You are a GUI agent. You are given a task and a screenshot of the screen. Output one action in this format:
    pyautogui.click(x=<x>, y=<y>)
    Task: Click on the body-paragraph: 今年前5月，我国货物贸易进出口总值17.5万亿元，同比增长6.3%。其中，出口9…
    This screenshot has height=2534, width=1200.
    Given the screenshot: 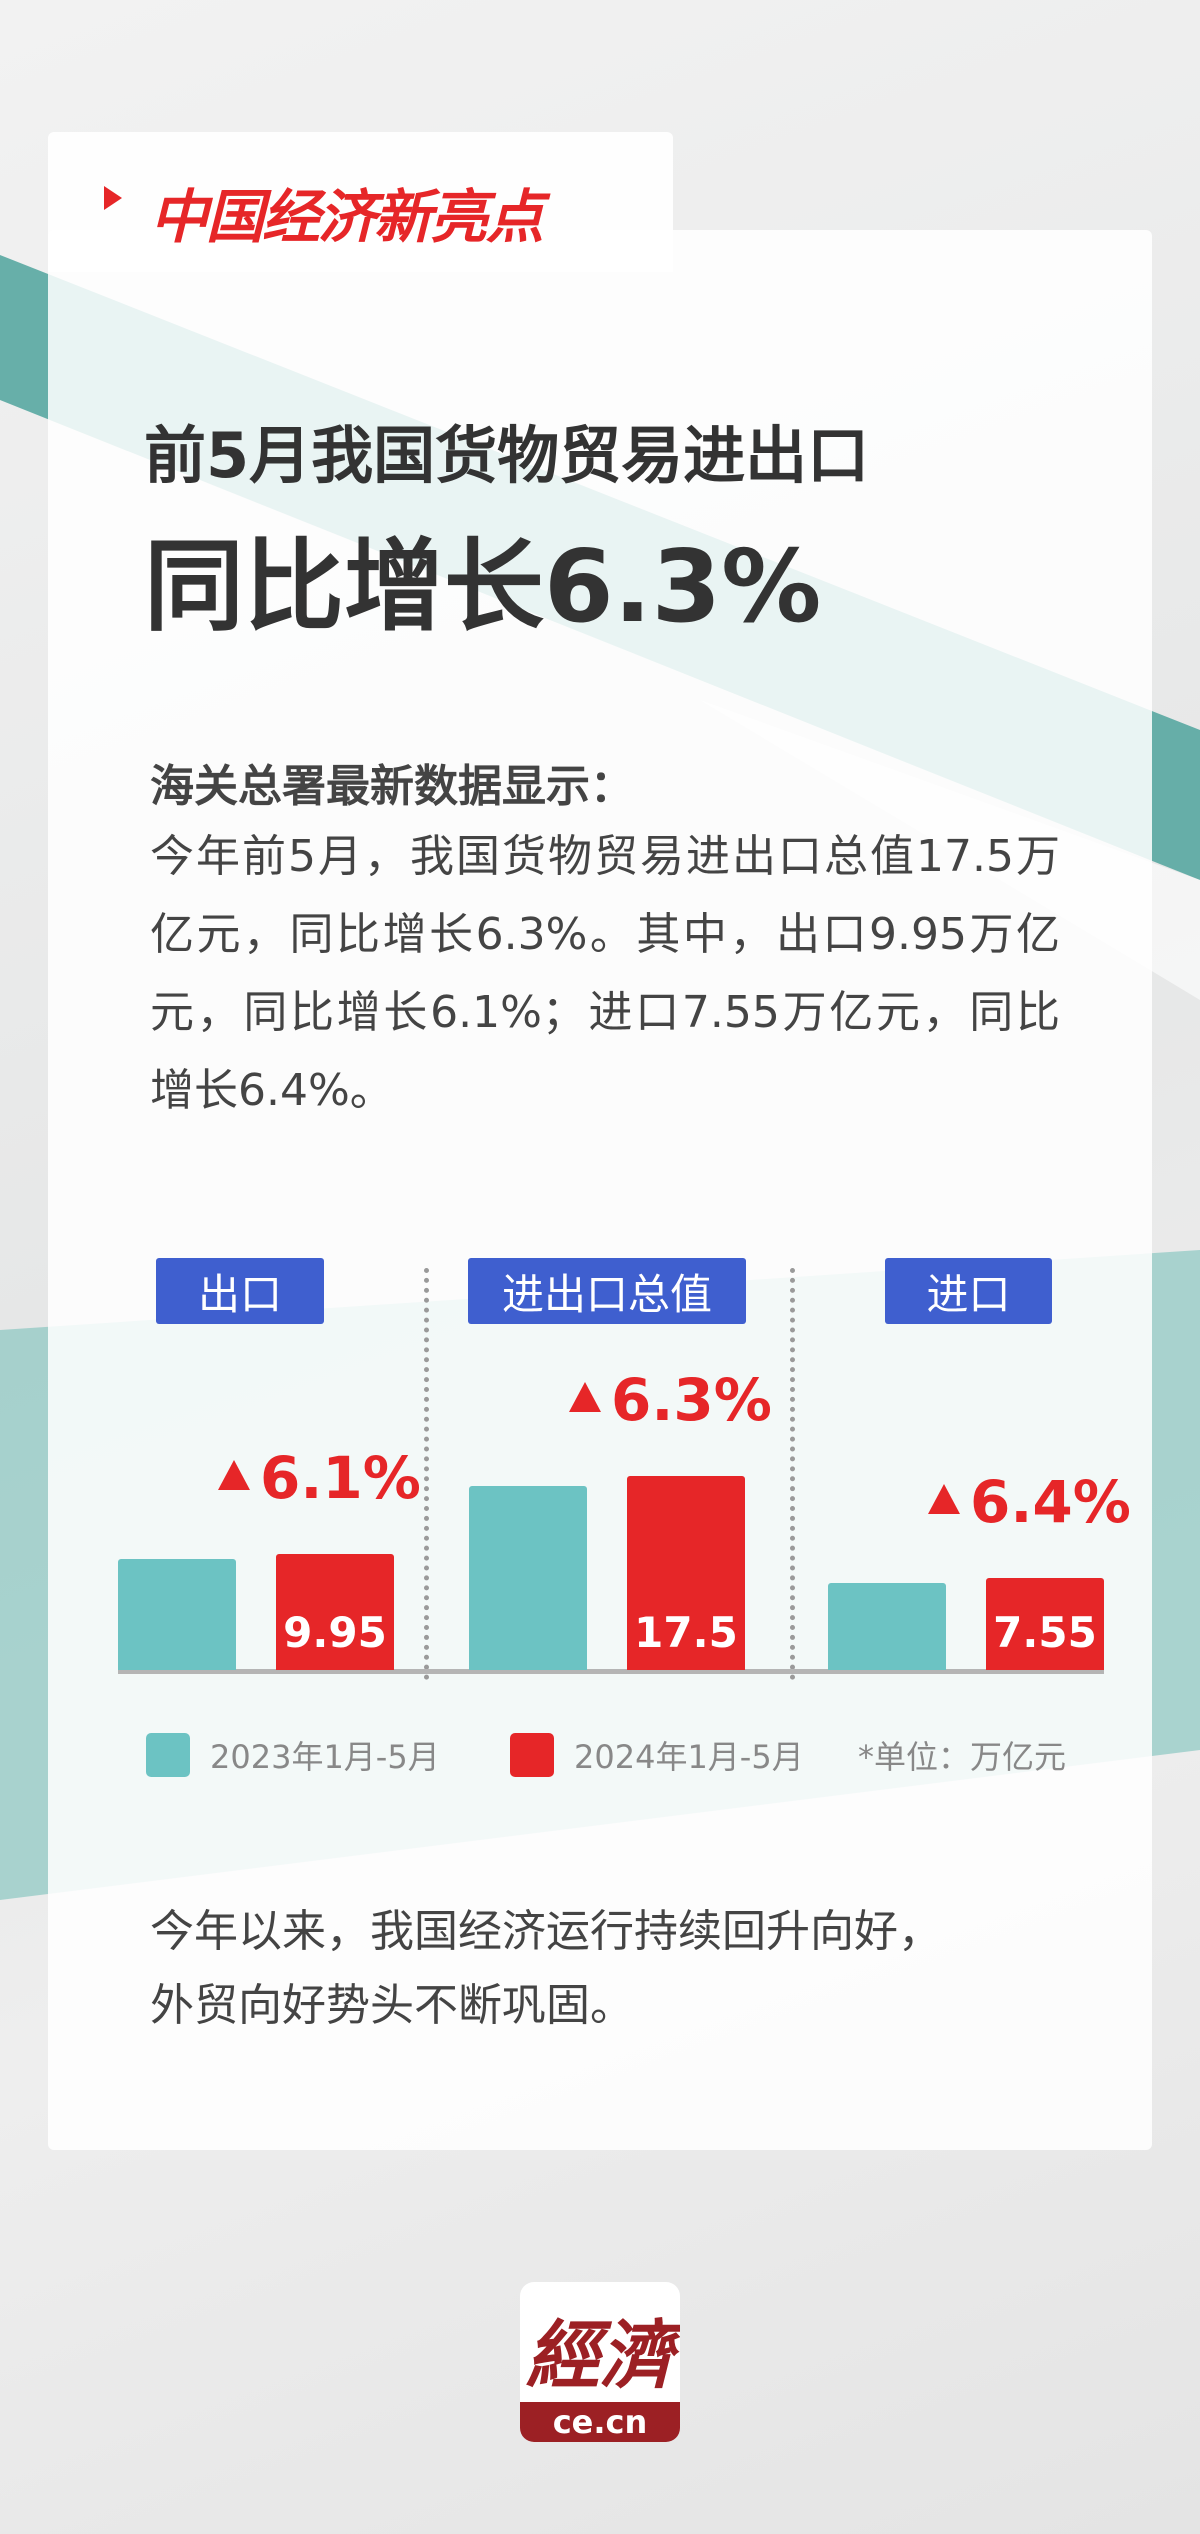 What is the action you would take?
    pyautogui.click(x=605, y=973)
    